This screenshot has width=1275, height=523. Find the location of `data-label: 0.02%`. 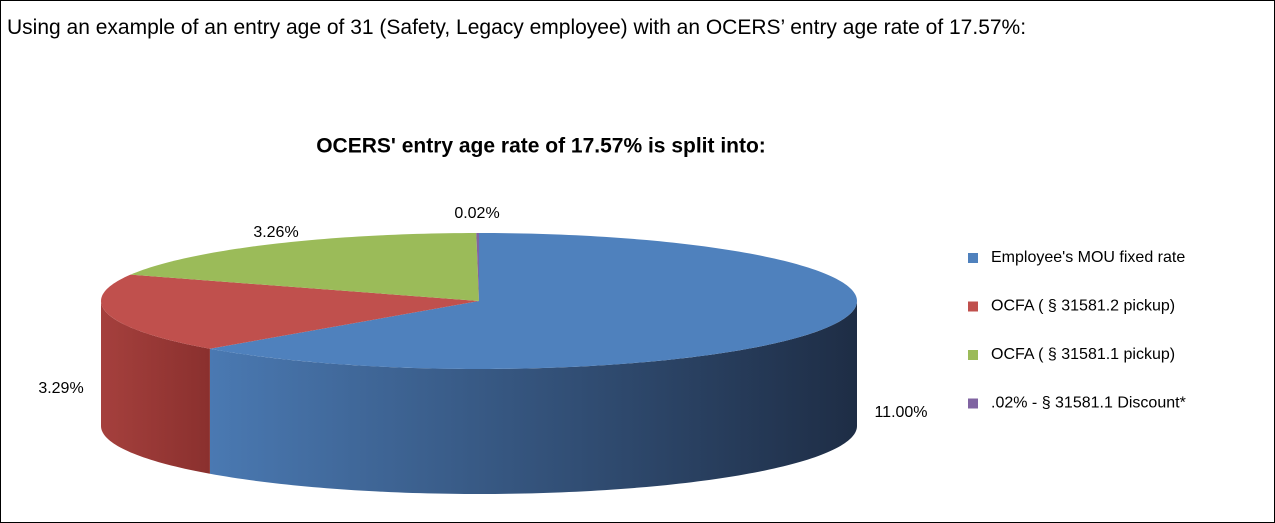

data-label: 0.02% is located at coordinates (476, 213).